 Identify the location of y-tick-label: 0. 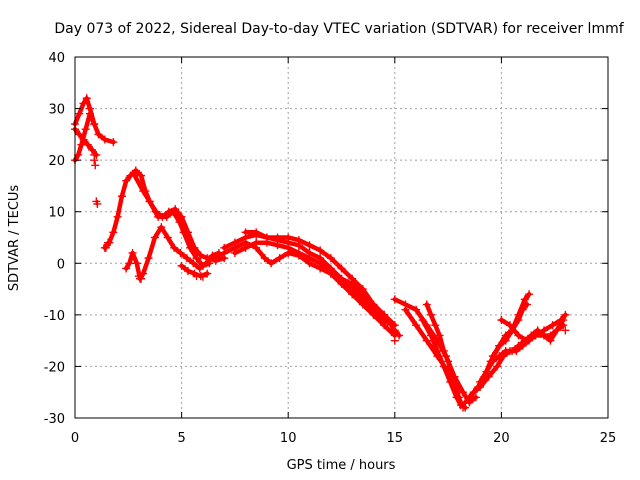
(61, 264).